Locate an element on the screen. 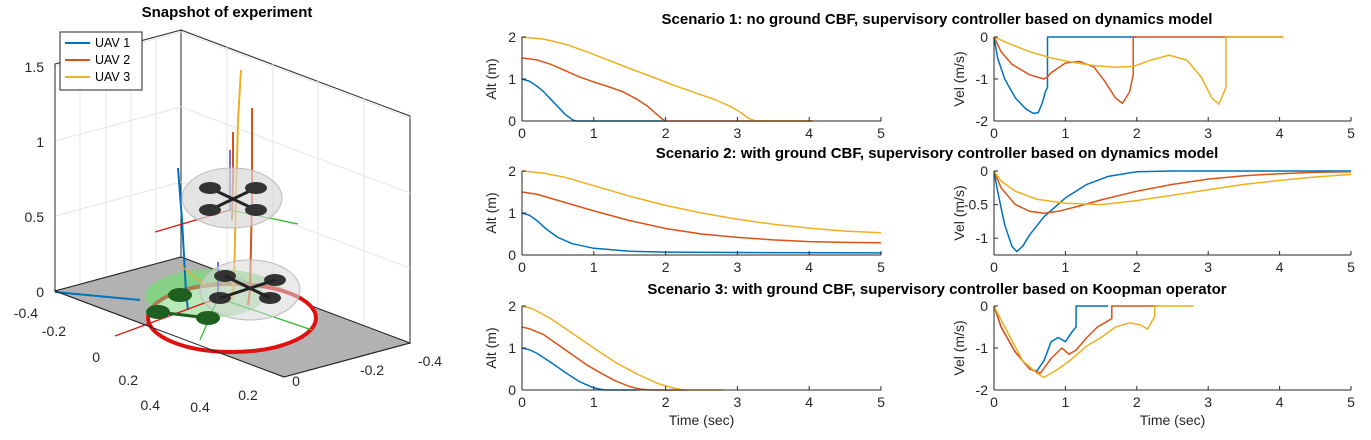  y-tick-labels: -0.4 -0.2 0 0.2 0.4 is located at coordinates (87, 359).